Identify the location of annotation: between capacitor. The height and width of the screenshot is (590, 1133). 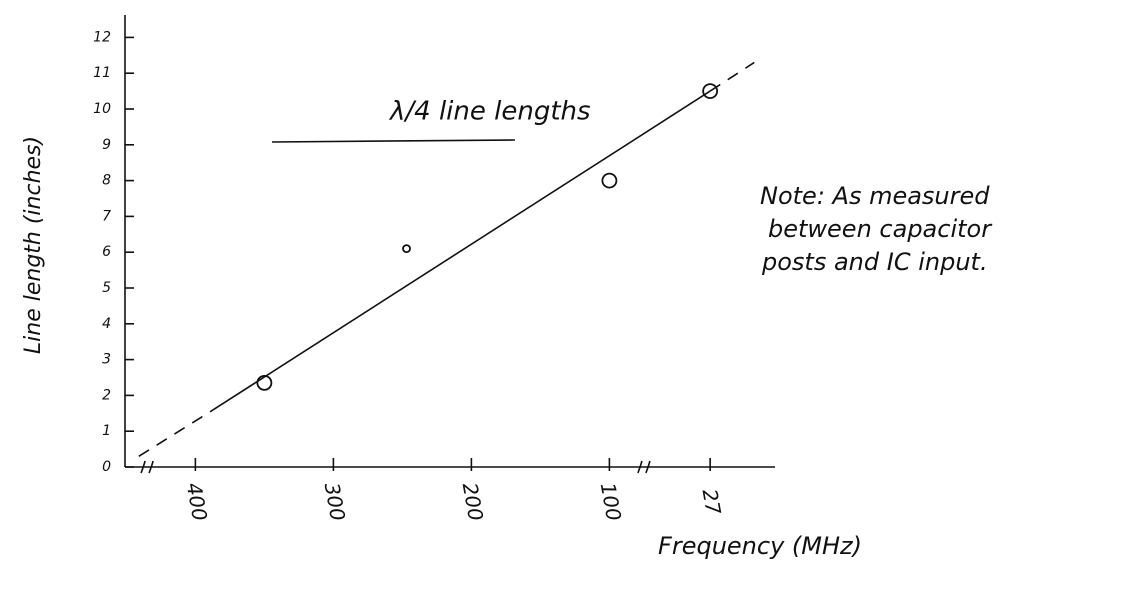
(880, 229).